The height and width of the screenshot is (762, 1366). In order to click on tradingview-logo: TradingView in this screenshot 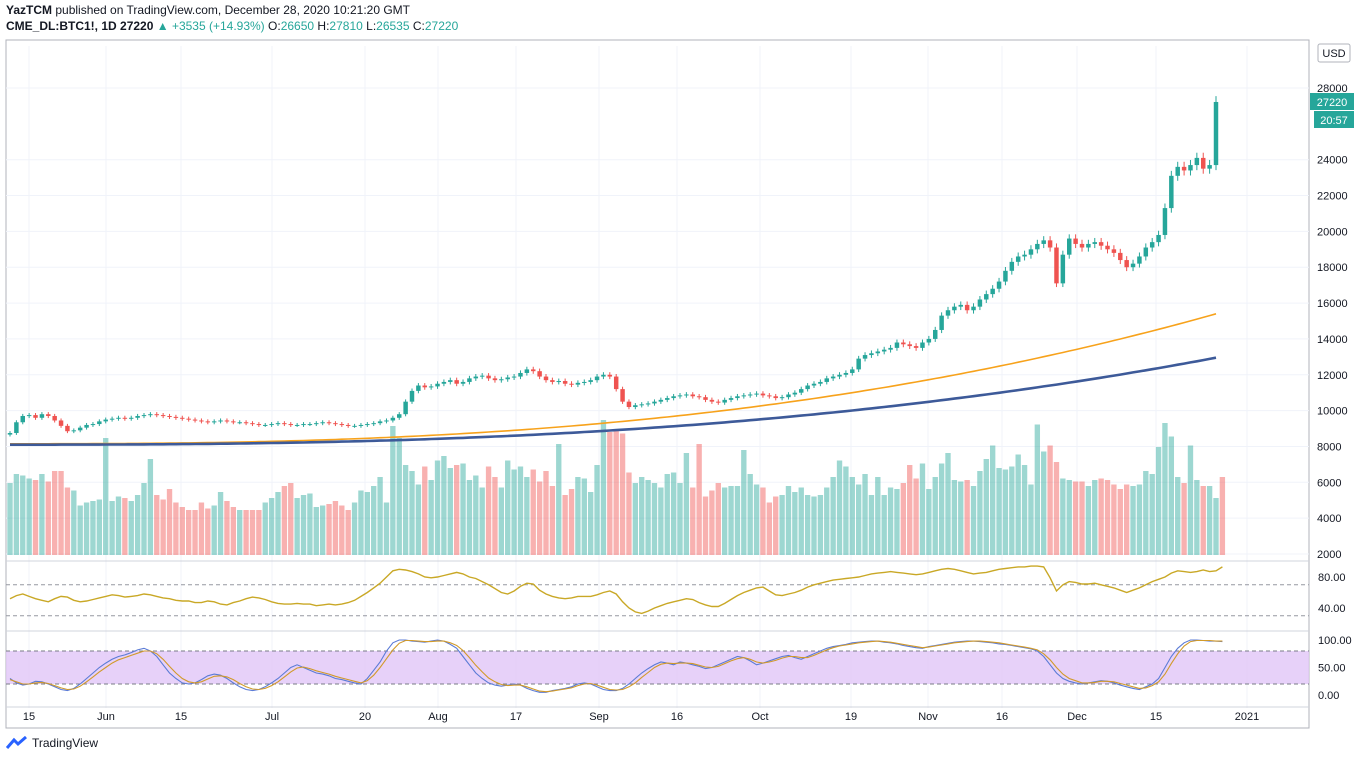, I will do `click(52, 743)`.